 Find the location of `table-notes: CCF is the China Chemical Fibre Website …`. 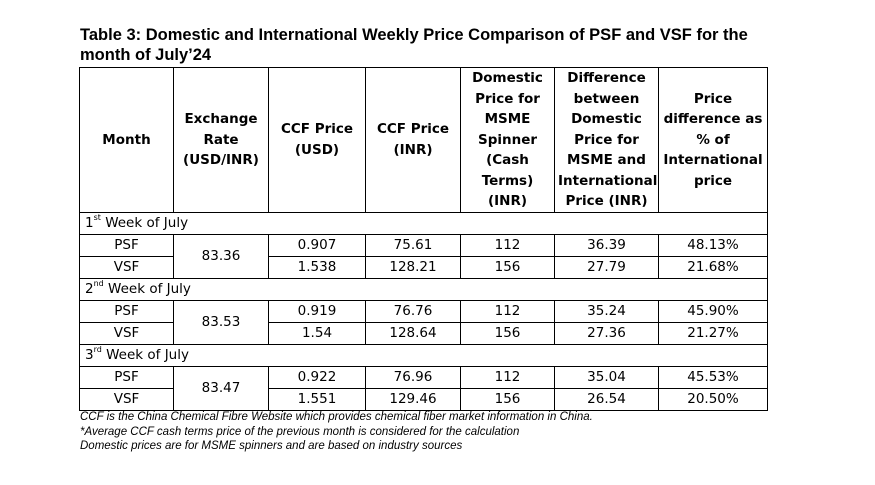

table-notes: CCF is the China Chemical Fibre Website … is located at coordinates (430, 432).